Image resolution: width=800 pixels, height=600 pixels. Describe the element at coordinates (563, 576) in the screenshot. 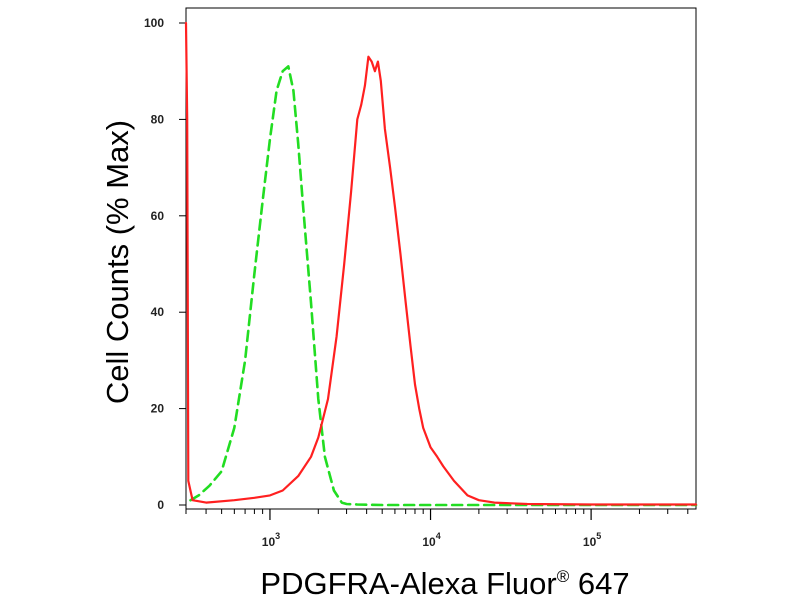

I see `x-axis-title-superscript: ®` at that location.